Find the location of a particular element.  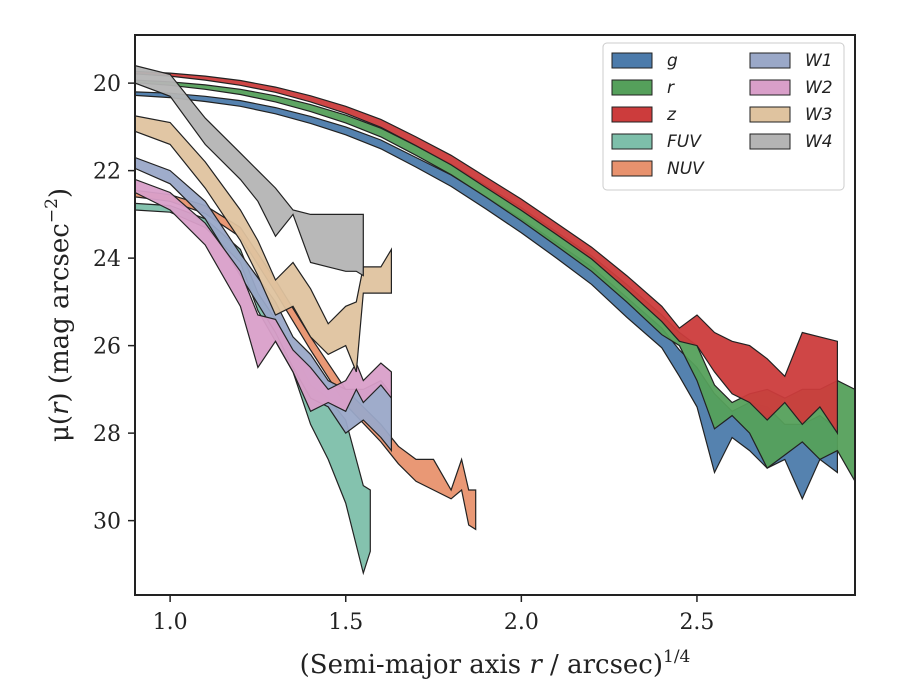

legend-label-w4: W4 is located at coordinates (819, 142).